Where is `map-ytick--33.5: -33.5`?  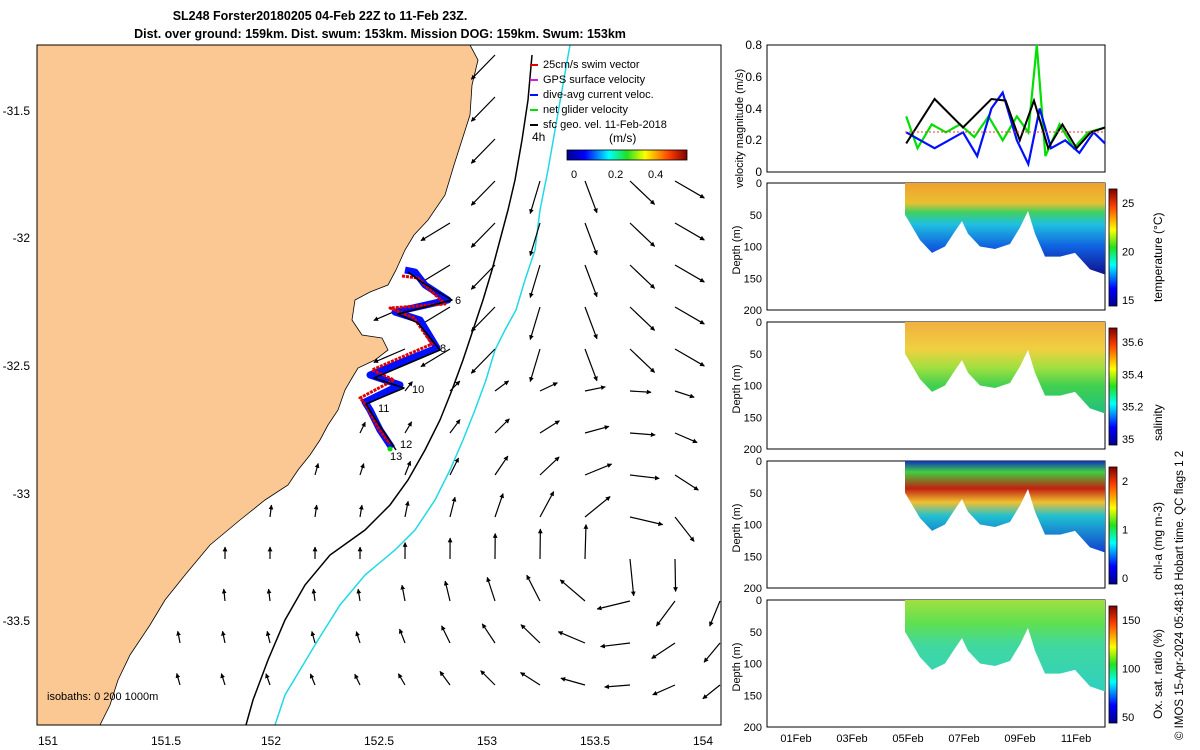 map-ytick--33.5: -33.5 is located at coordinates (17, 621).